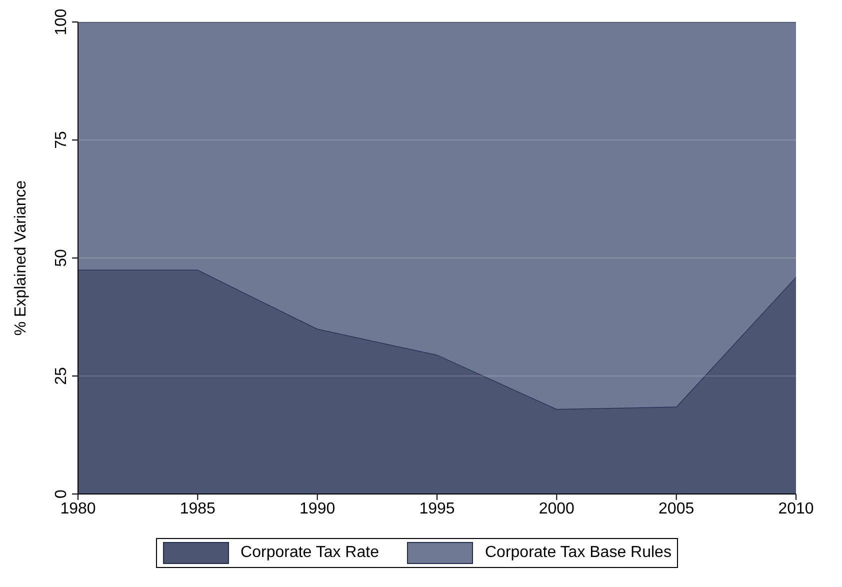 This screenshot has width=842, height=587. I want to click on legend-label: Corporate Tax Base Rules, so click(578, 553).